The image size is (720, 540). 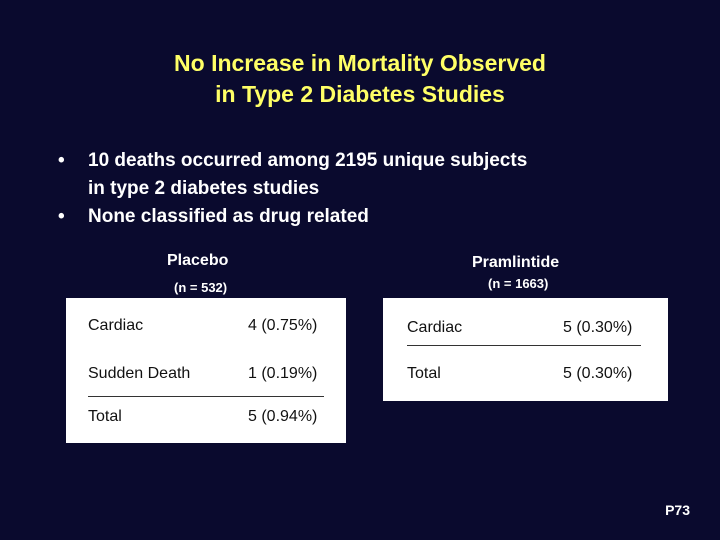 I want to click on placebo-row-label: Sudden Death, so click(x=139, y=373).